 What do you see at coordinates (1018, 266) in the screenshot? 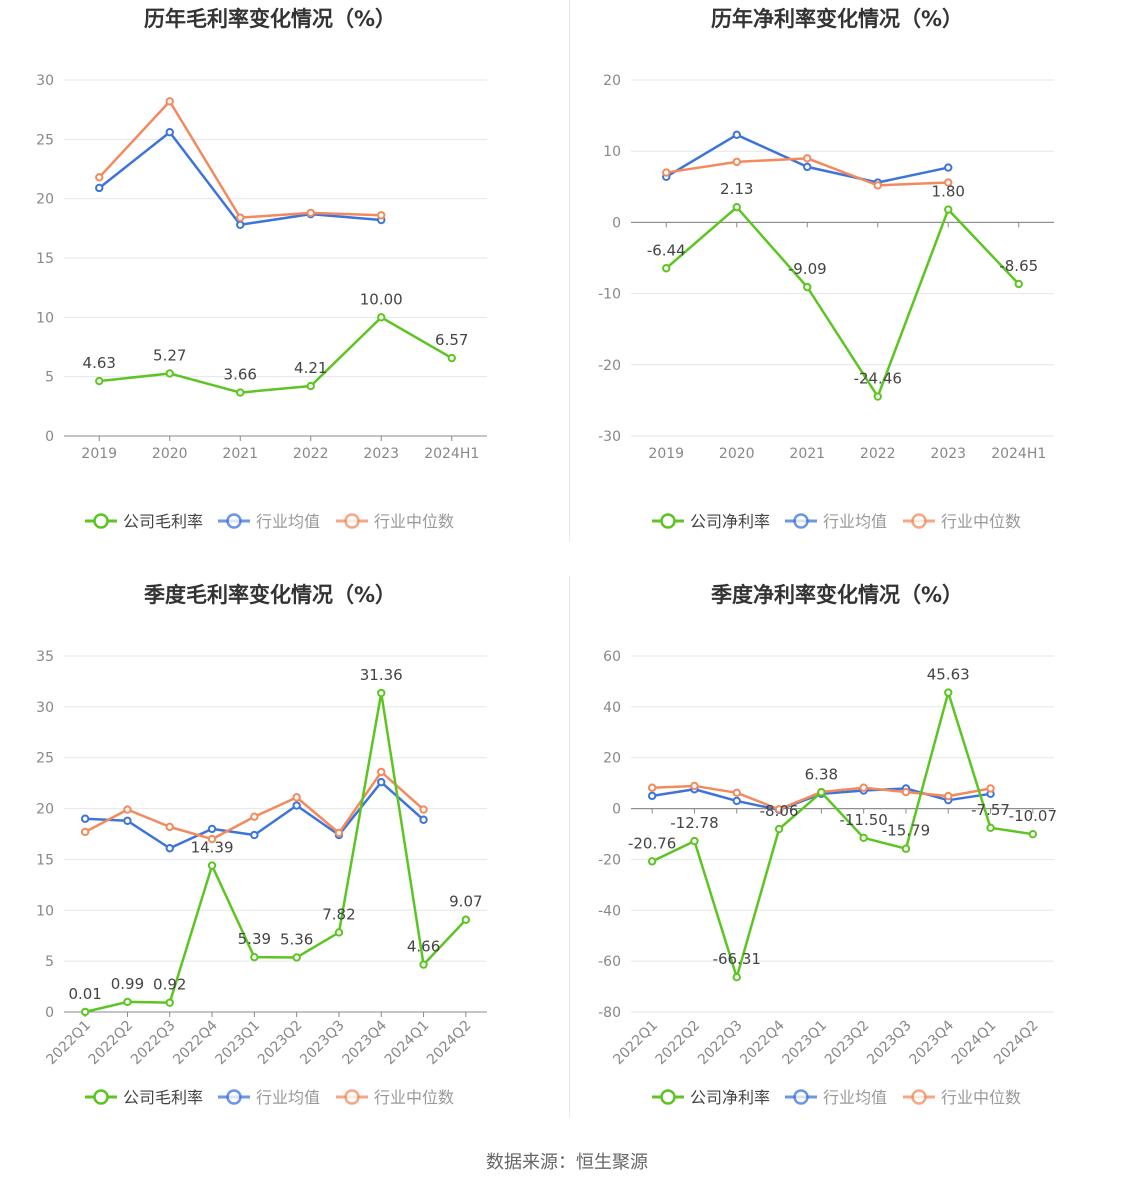
I see `data-label: -8.65` at bounding box center [1018, 266].